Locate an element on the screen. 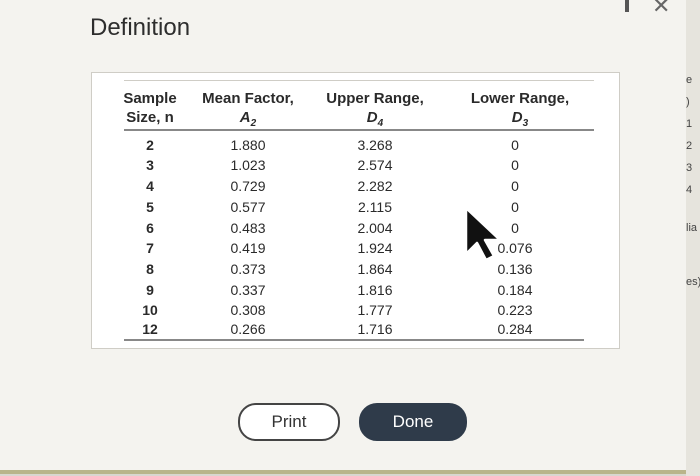 Image resolution: width=700 pixels, height=476 pixels. header-sample-size: Sample Size, n is located at coordinates (150, 108).